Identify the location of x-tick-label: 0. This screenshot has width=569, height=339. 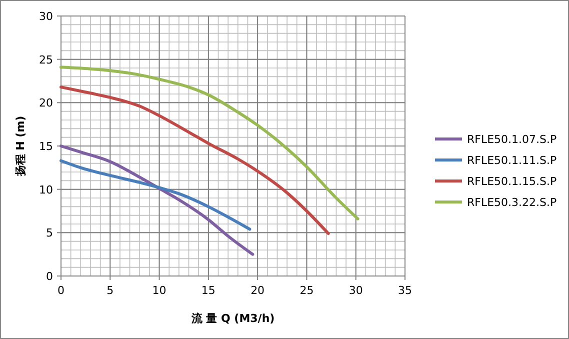
(61, 290).